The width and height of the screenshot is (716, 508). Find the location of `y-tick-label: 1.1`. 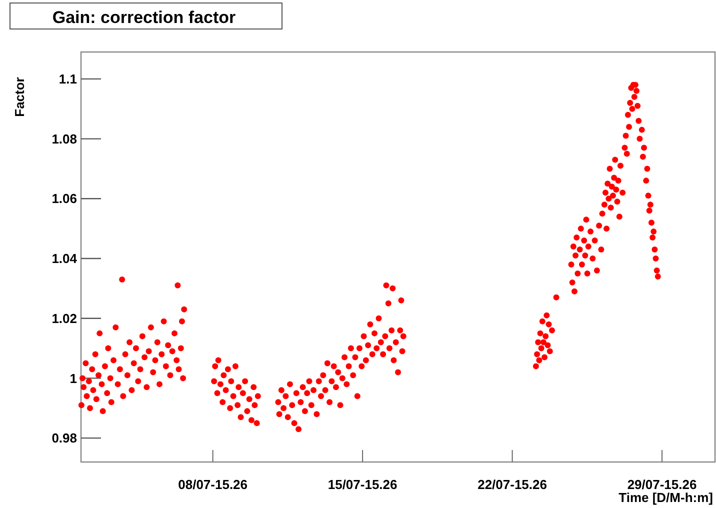

y-tick-label: 1.1 is located at coordinates (67, 79).